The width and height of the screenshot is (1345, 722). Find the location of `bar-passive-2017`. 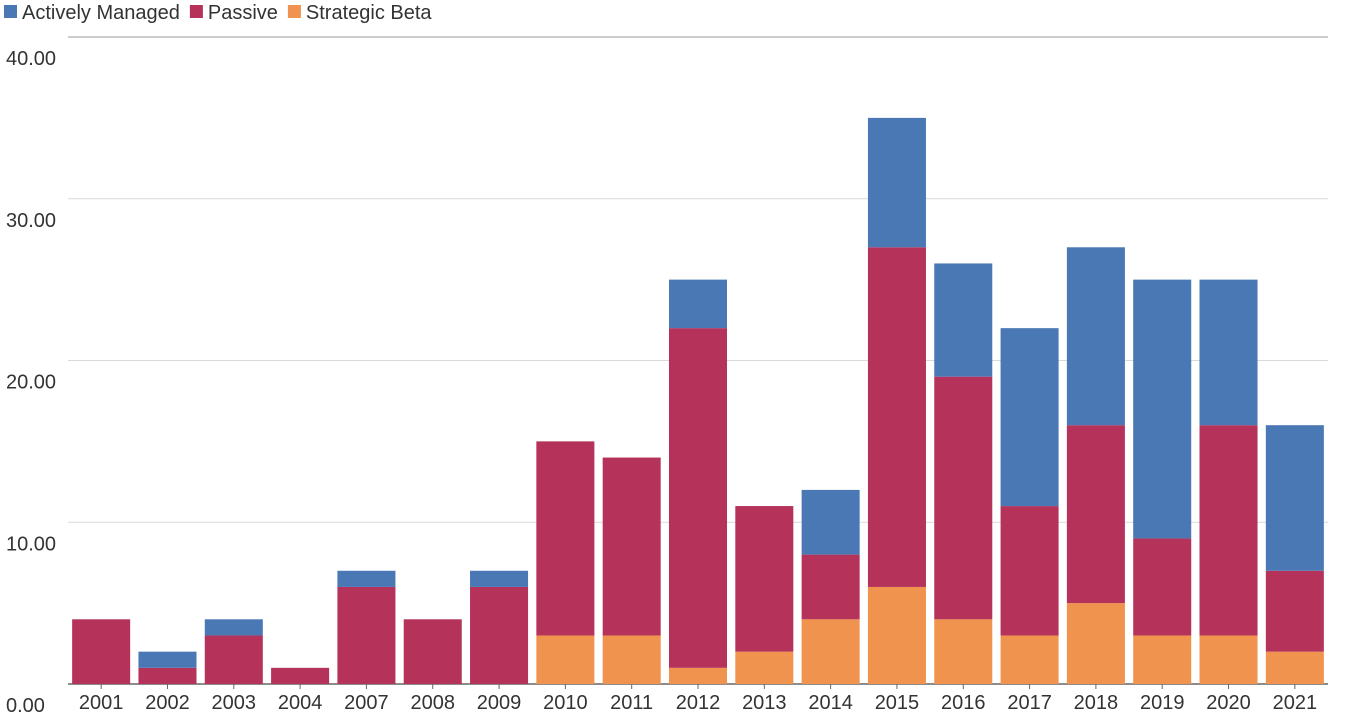

bar-passive-2017 is located at coordinates (1029, 571).